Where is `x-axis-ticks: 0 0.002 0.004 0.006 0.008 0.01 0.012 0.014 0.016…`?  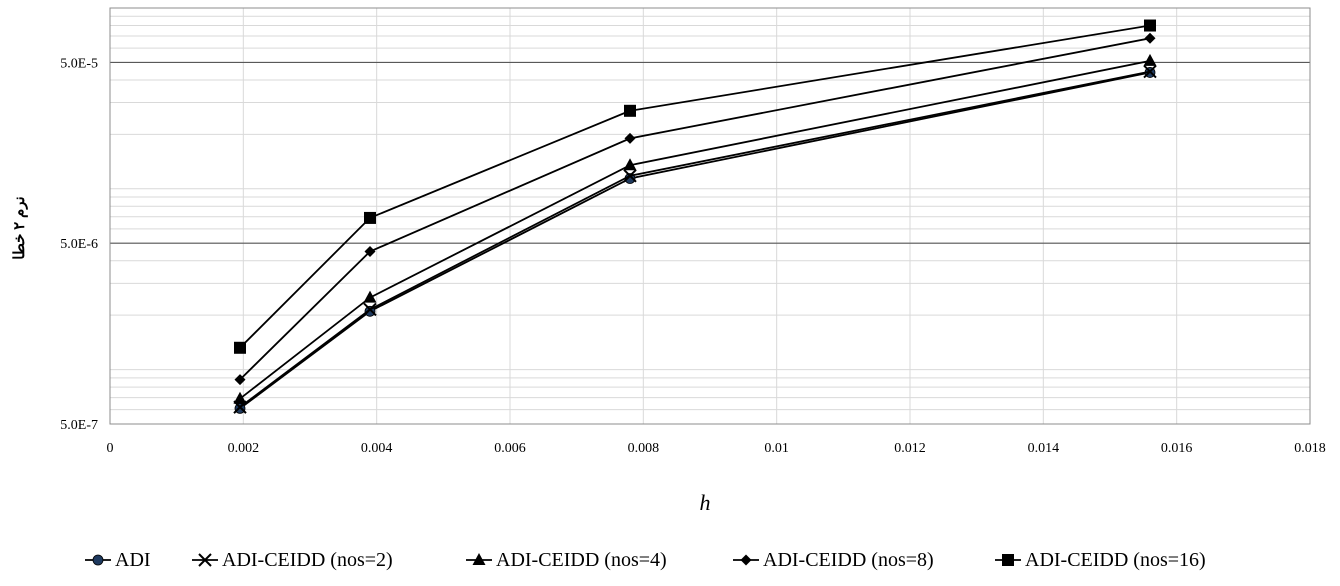
x-axis-ticks: 0 0.002 0.004 0.006 0.008 0.01 0.012 0.014 0.016… is located at coordinates (716, 448).